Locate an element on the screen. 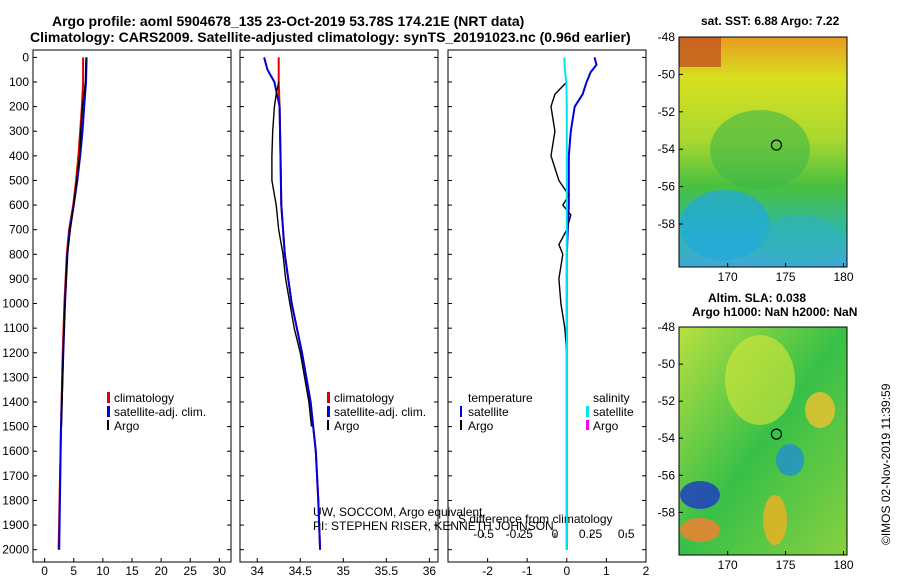 This screenshot has height=580, width=900. depth-tick-label: 1700 is located at coordinates (15, 476).